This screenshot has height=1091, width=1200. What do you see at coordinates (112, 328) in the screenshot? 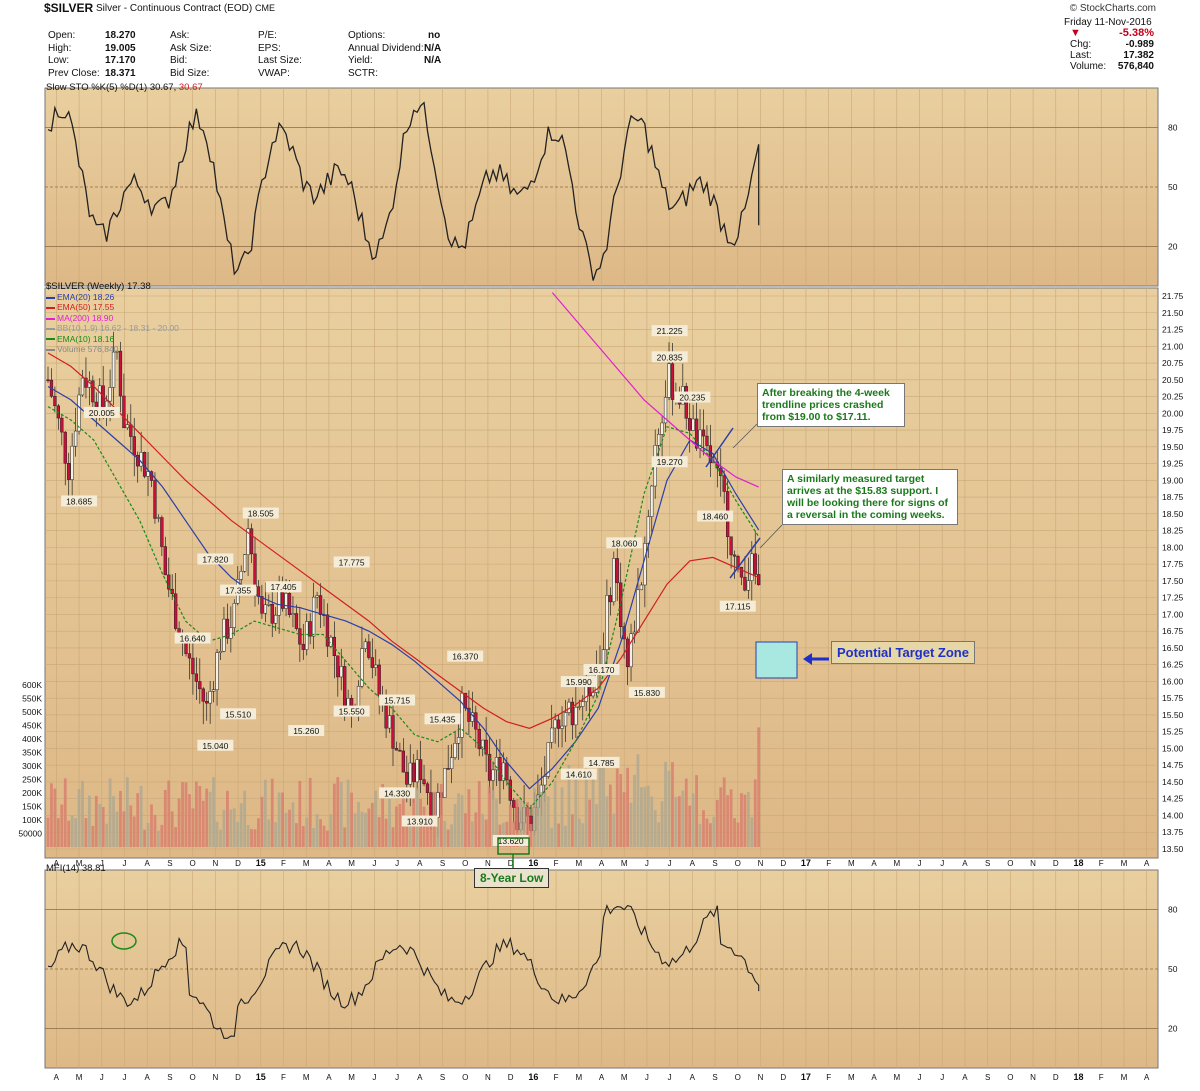
I see `legend-item: BB(10,1.9) 16.62 - 18.31 - 20.00` at bounding box center [112, 328].